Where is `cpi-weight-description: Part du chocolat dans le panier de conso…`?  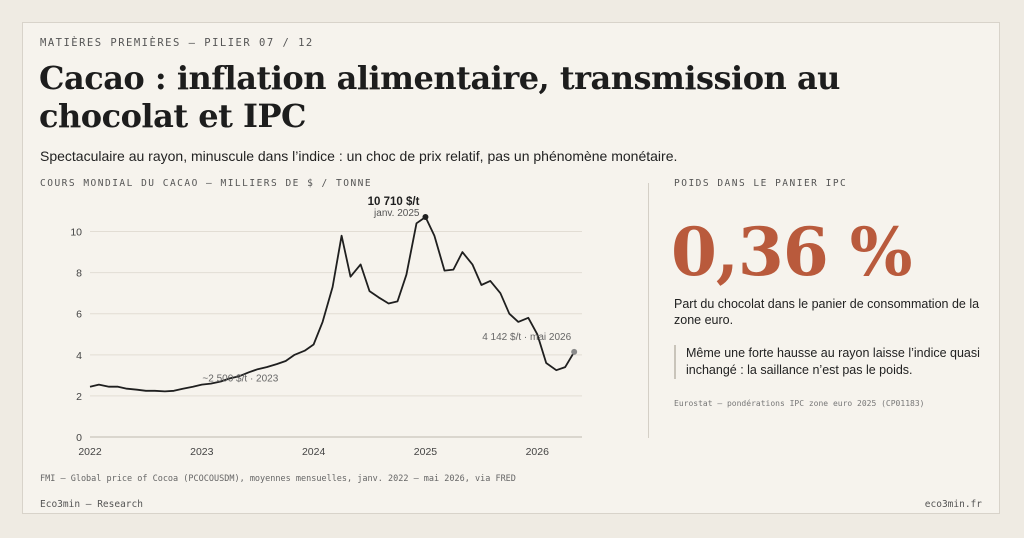 cpi-weight-description: Part du chocolat dans le panier de conso… is located at coordinates (827, 312).